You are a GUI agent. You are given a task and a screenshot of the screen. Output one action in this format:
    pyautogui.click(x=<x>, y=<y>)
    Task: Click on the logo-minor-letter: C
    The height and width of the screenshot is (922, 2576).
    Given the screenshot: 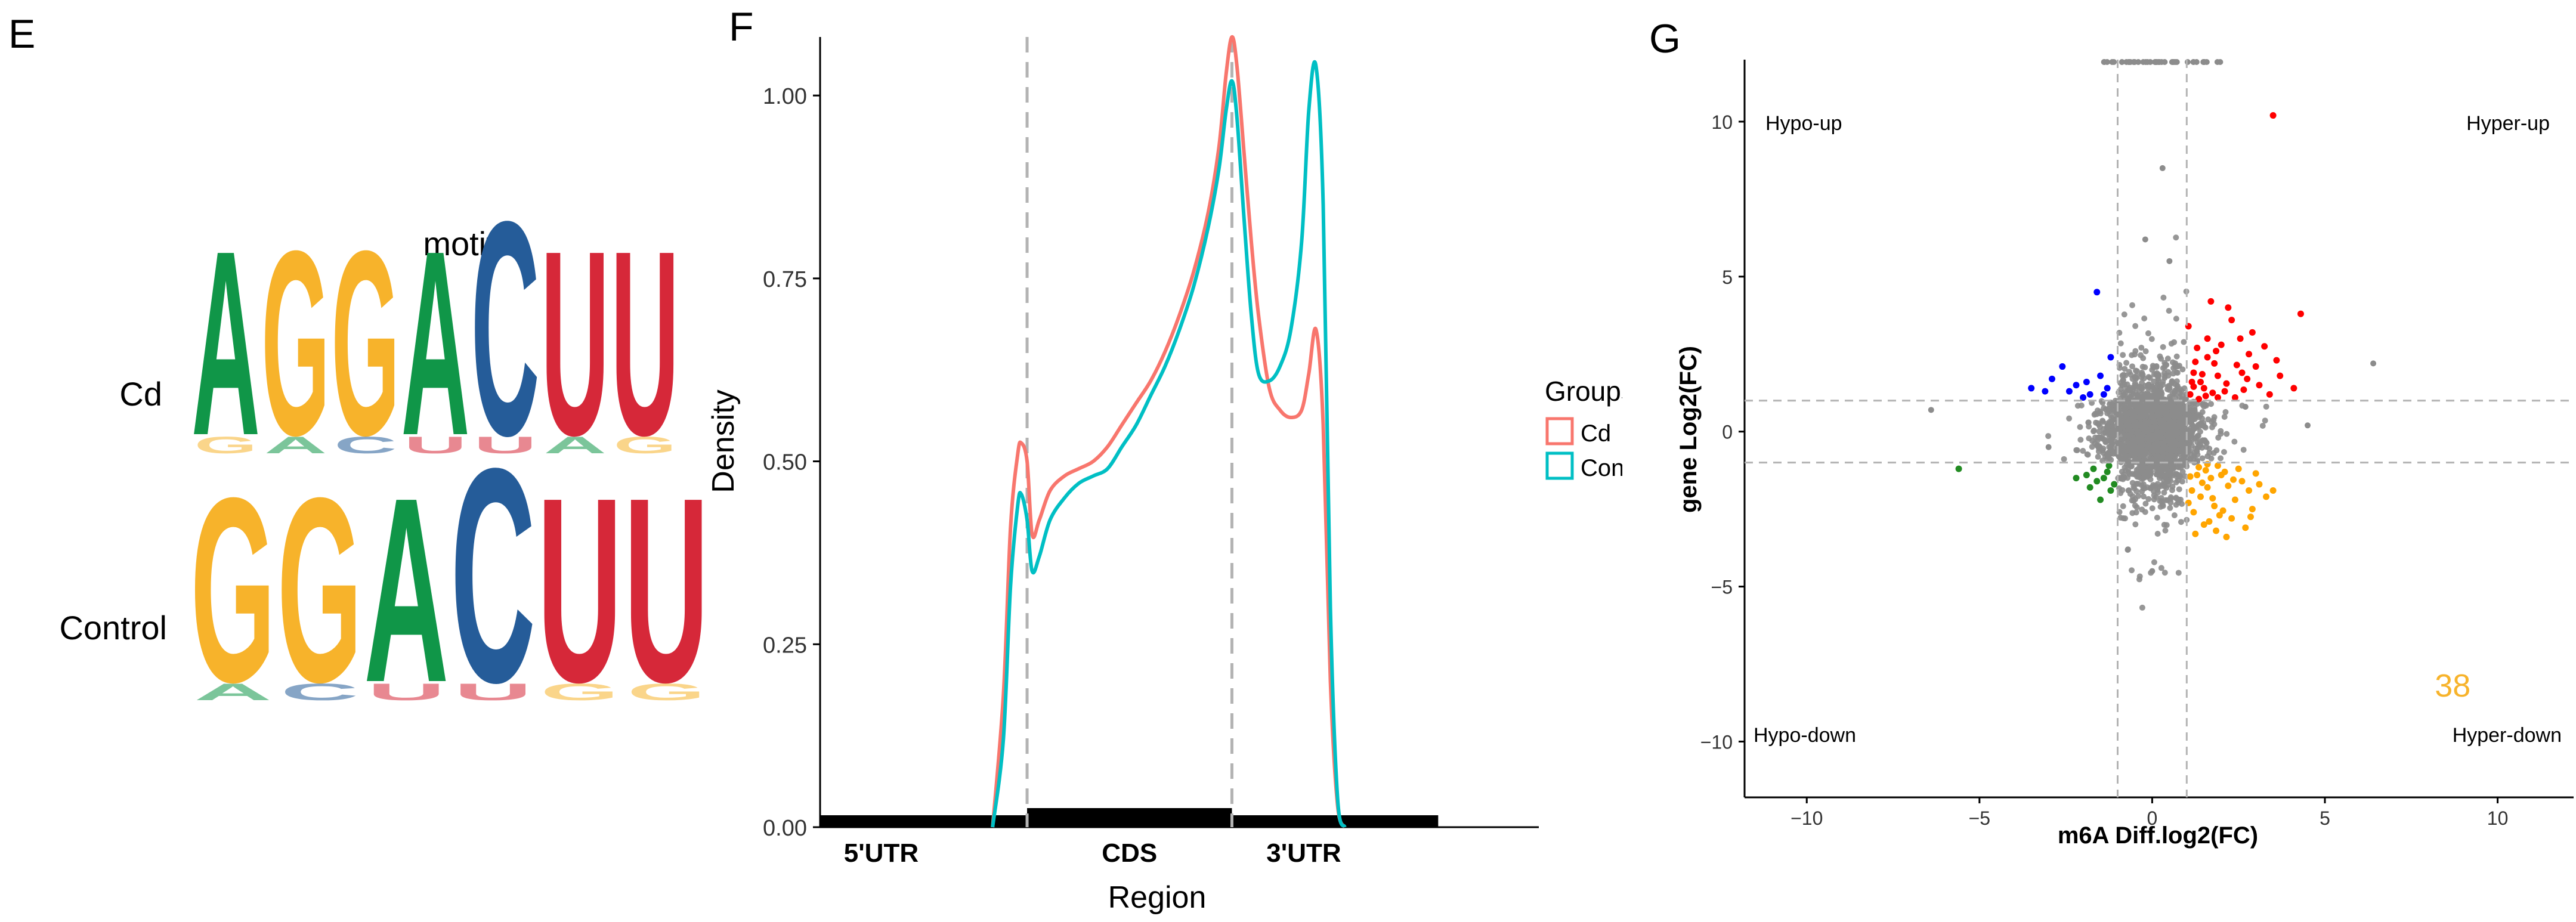 What is the action you would take?
    pyautogui.click(x=365, y=445)
    